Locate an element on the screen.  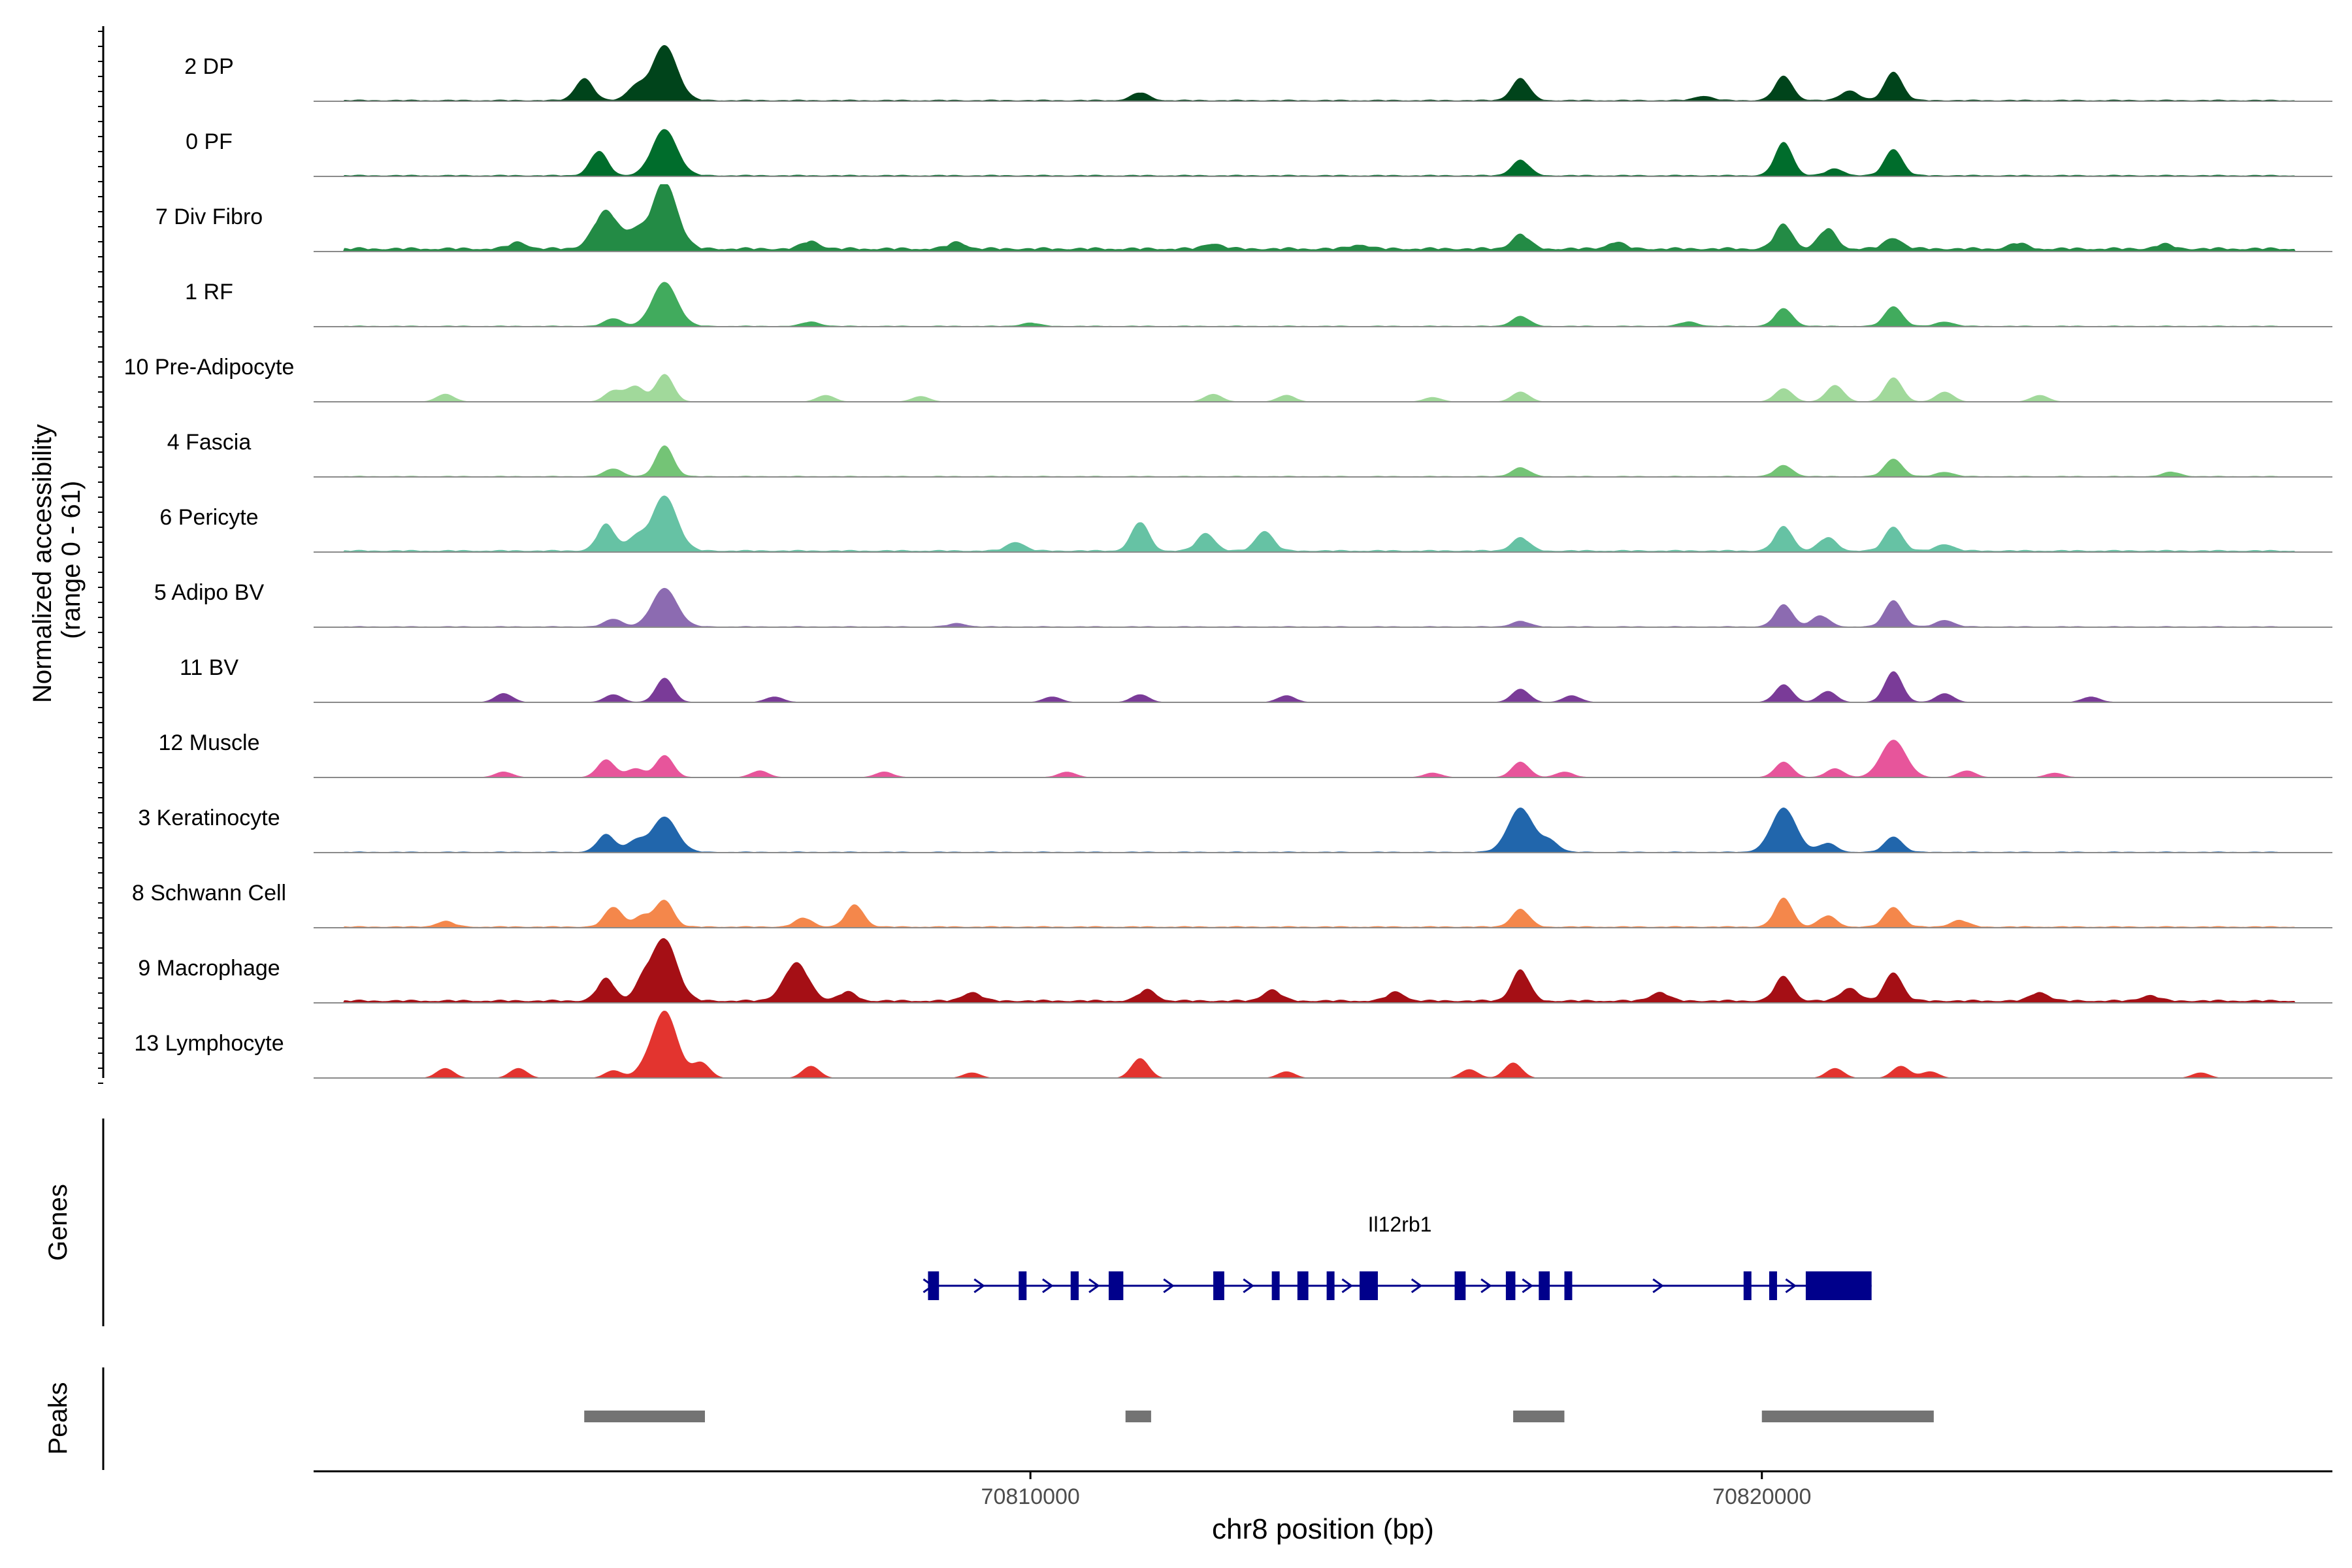
track-label: 3 Keratinocyte is located at coordinates (209, 818).